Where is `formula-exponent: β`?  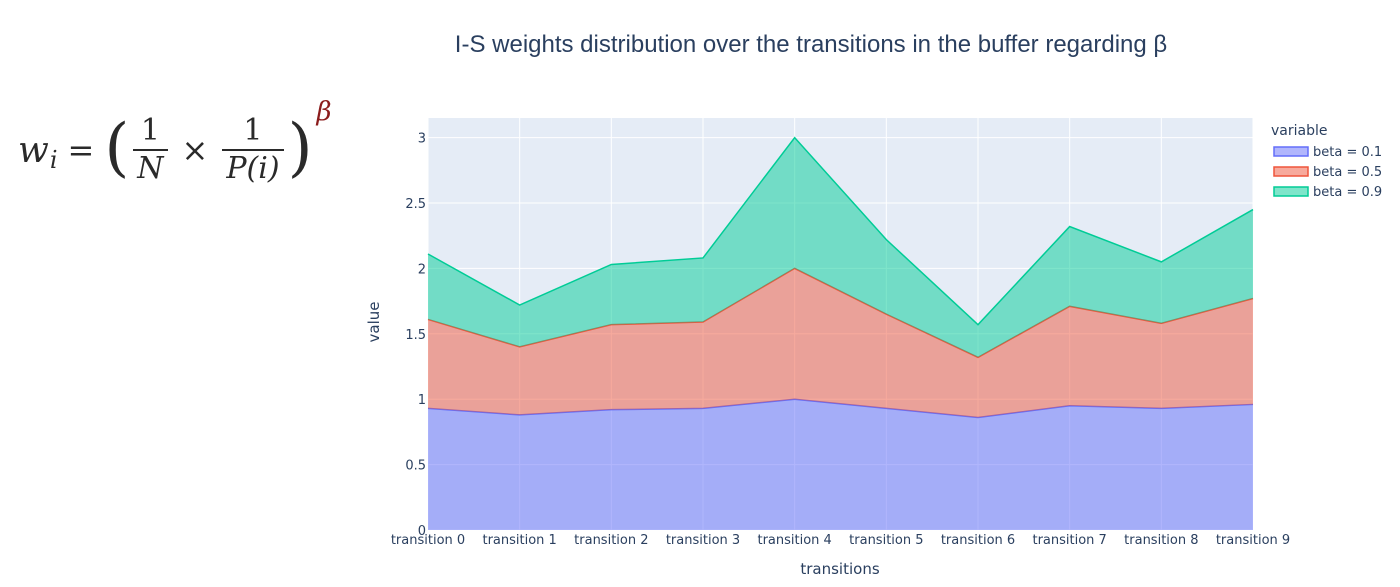
formula-exponent: β is located at coordinates (324, 112).